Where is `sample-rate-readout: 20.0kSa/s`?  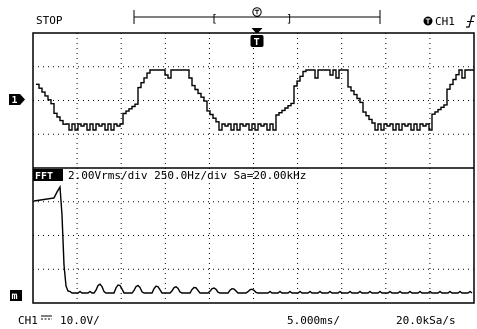 sample-rate-readout: 20.0kSa/s is located at coordinates (426, 320).